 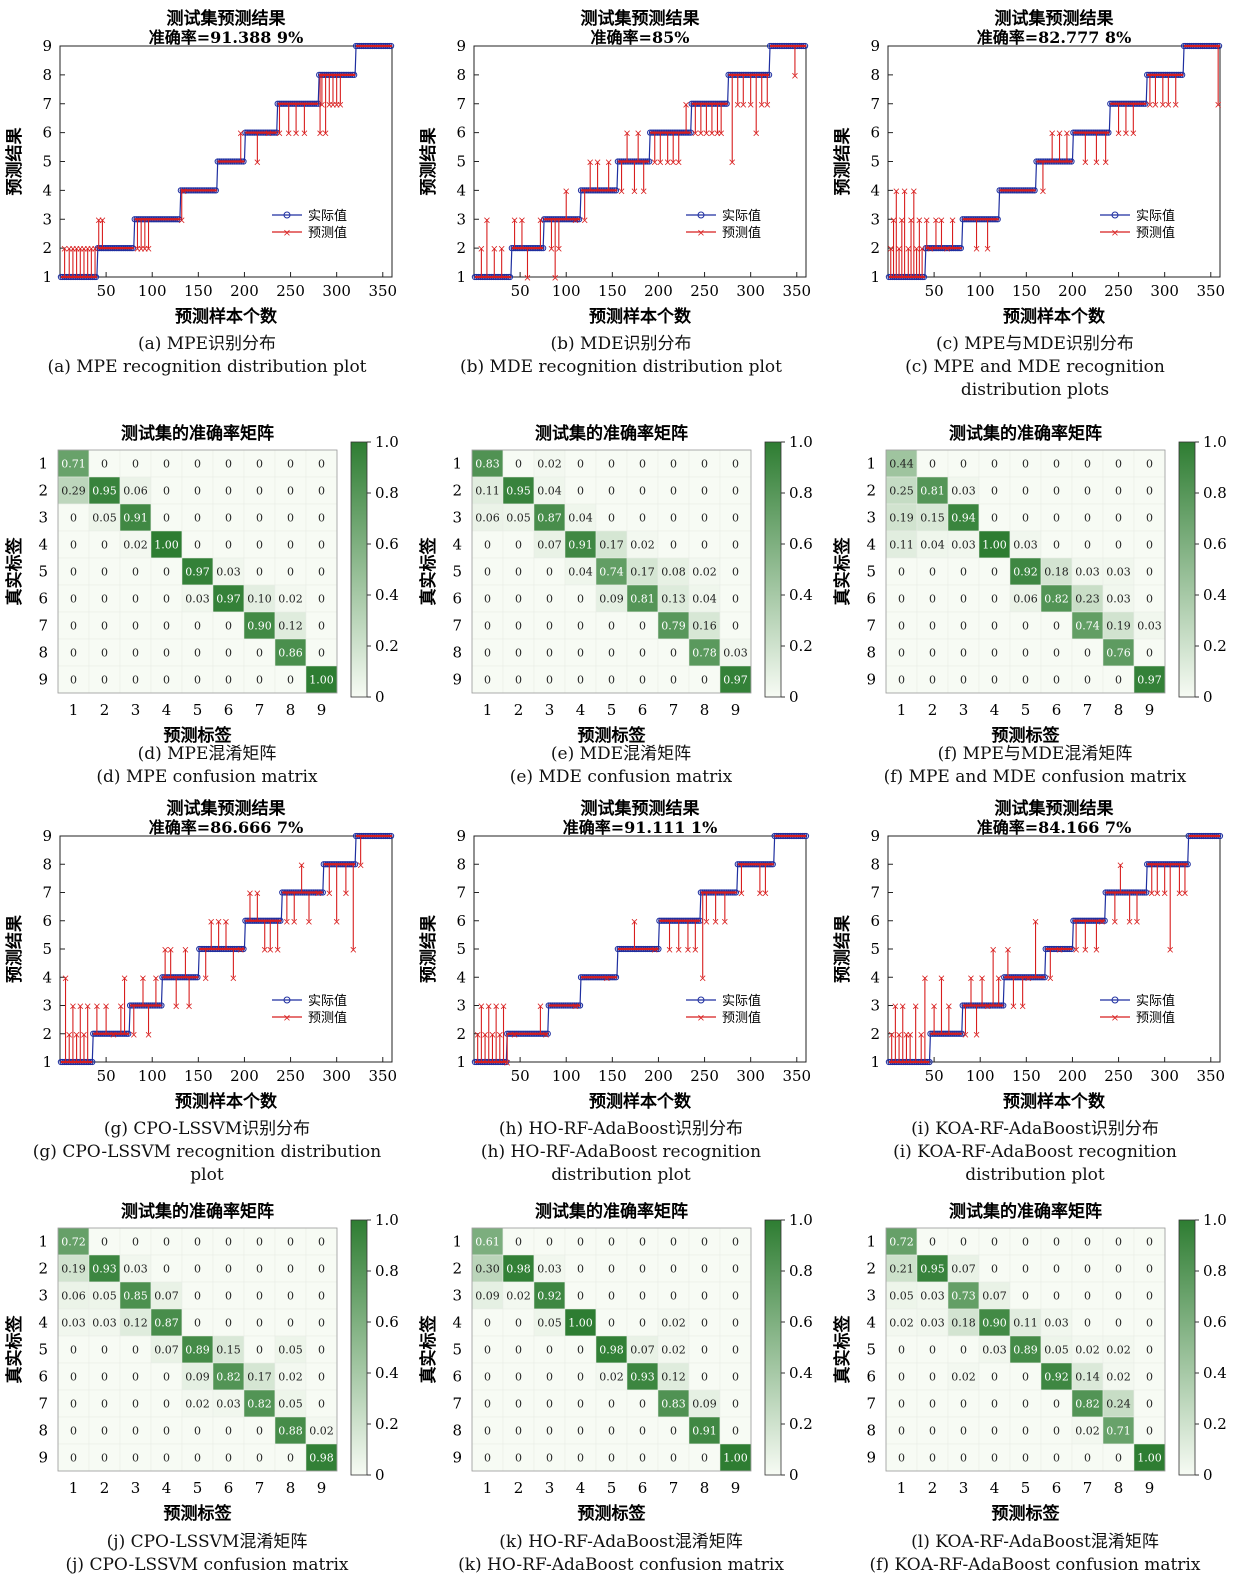 I want to click on y-tick-label: 7, so click(x=457, y=626).